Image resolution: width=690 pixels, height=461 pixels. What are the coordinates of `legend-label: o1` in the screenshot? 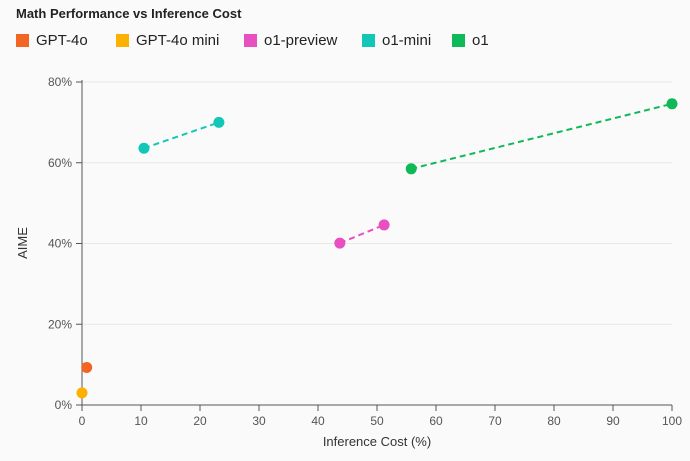 It's located at (480, 40).